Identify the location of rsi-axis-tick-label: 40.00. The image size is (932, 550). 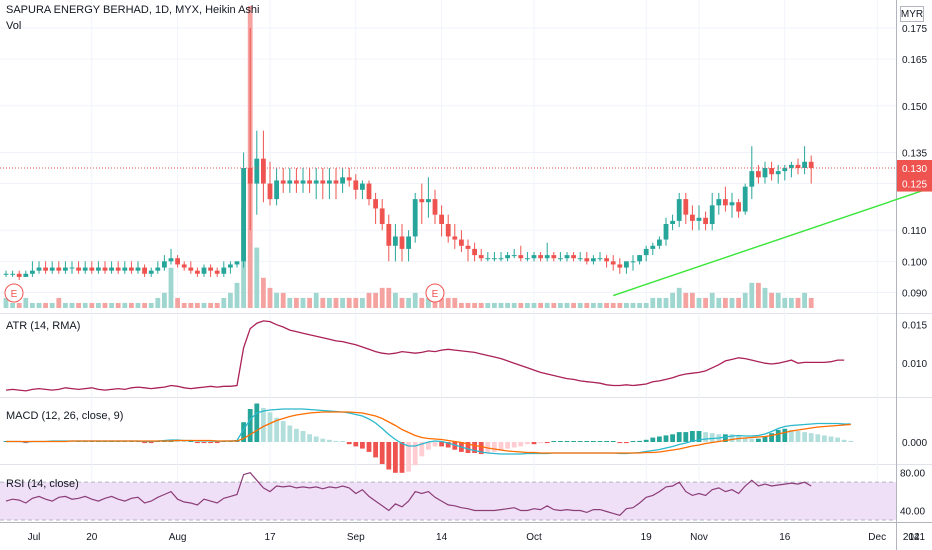
(912, 512).